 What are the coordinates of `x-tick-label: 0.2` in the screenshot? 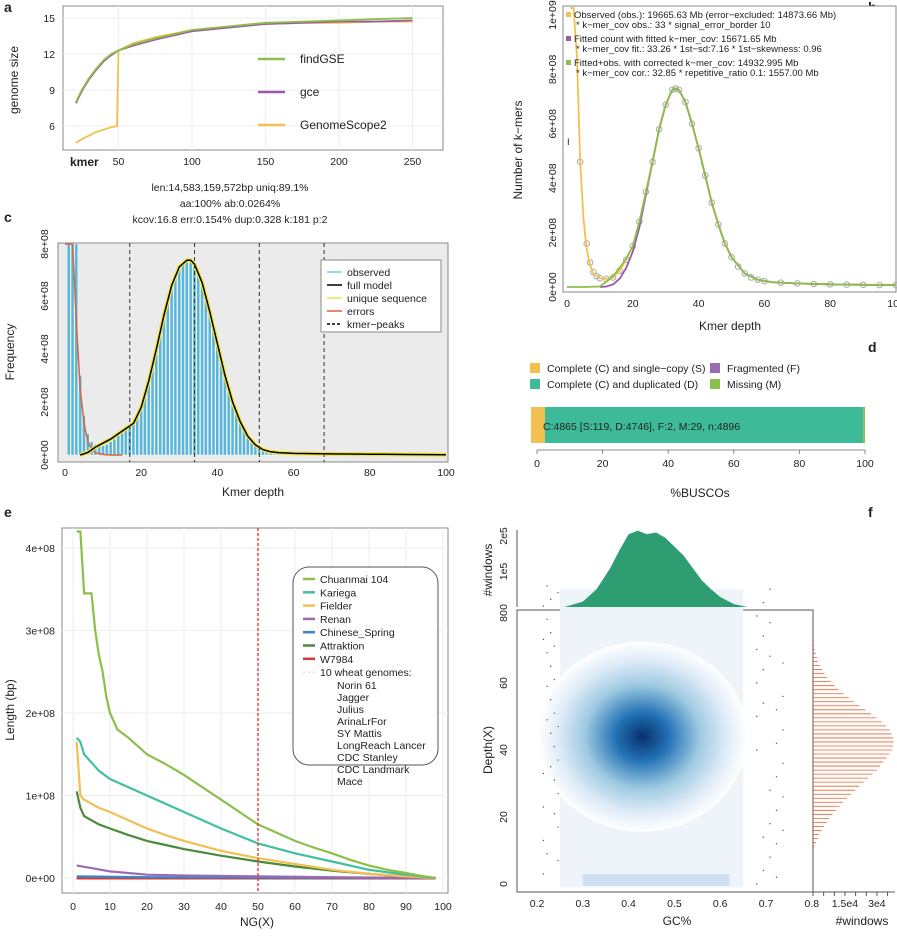 It's located at (537, 904).